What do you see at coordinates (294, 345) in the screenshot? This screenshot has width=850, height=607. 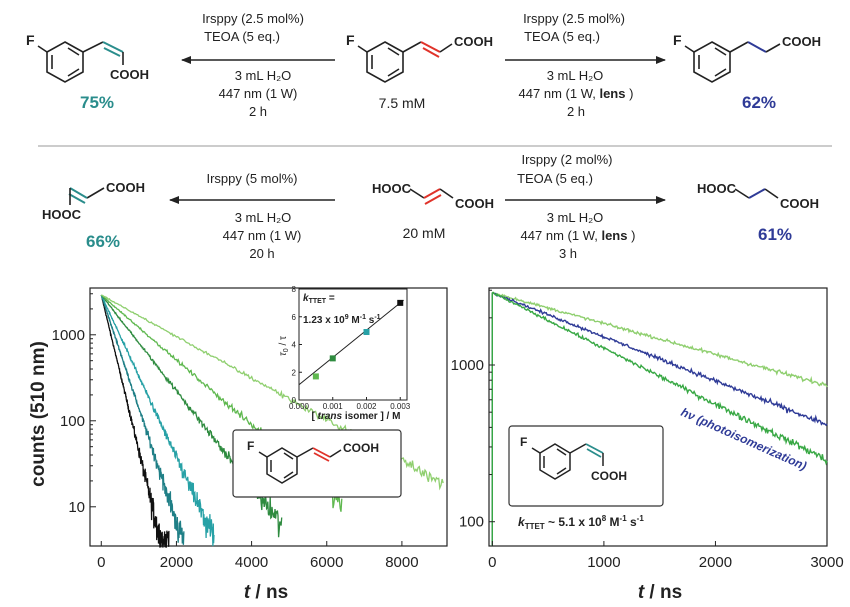 I see `inset-y-tick-label: 4` at bounding box center [294, 345].